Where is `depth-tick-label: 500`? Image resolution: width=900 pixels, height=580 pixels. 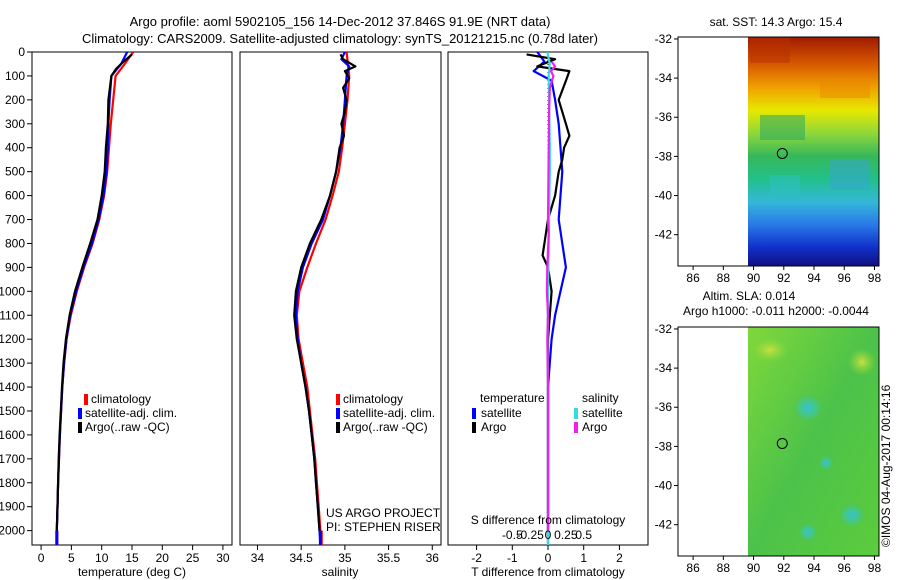 depth-tick-label: 500 is located at coordinates (15, 172).